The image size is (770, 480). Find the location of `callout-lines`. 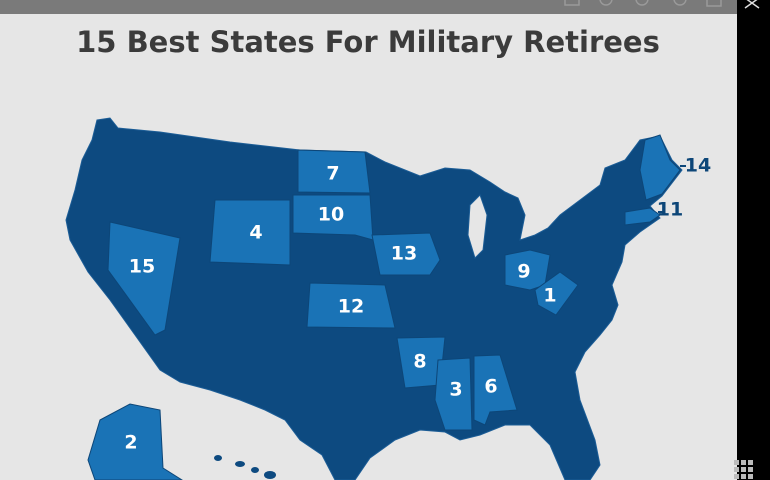

callout-lines is located at coordinates (672, 189).